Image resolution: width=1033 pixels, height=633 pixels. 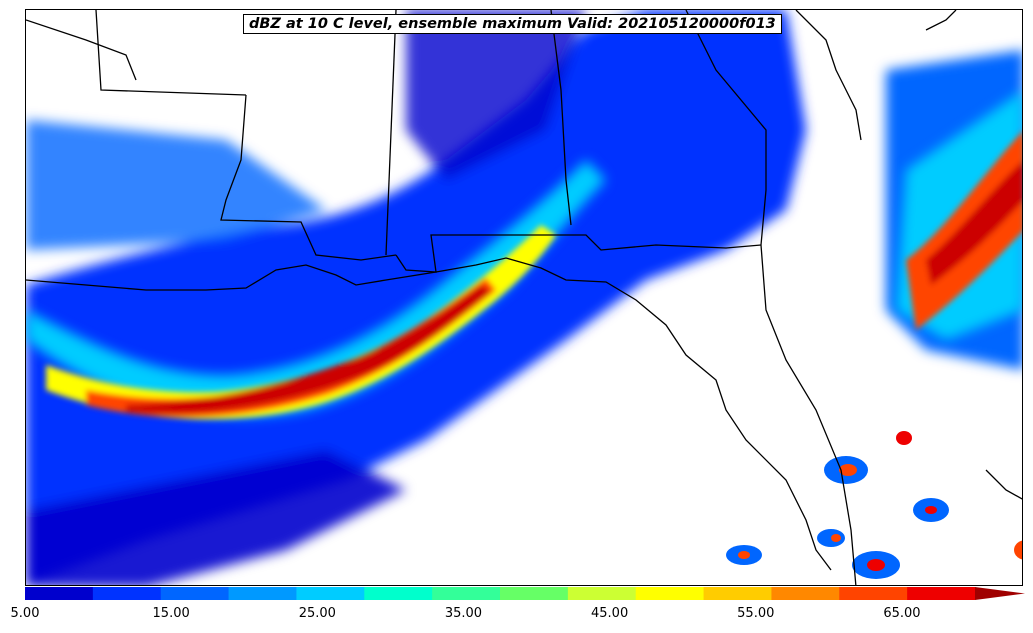 I want to click on colorbar-extend-arrow, so click(x=1000, y=593).